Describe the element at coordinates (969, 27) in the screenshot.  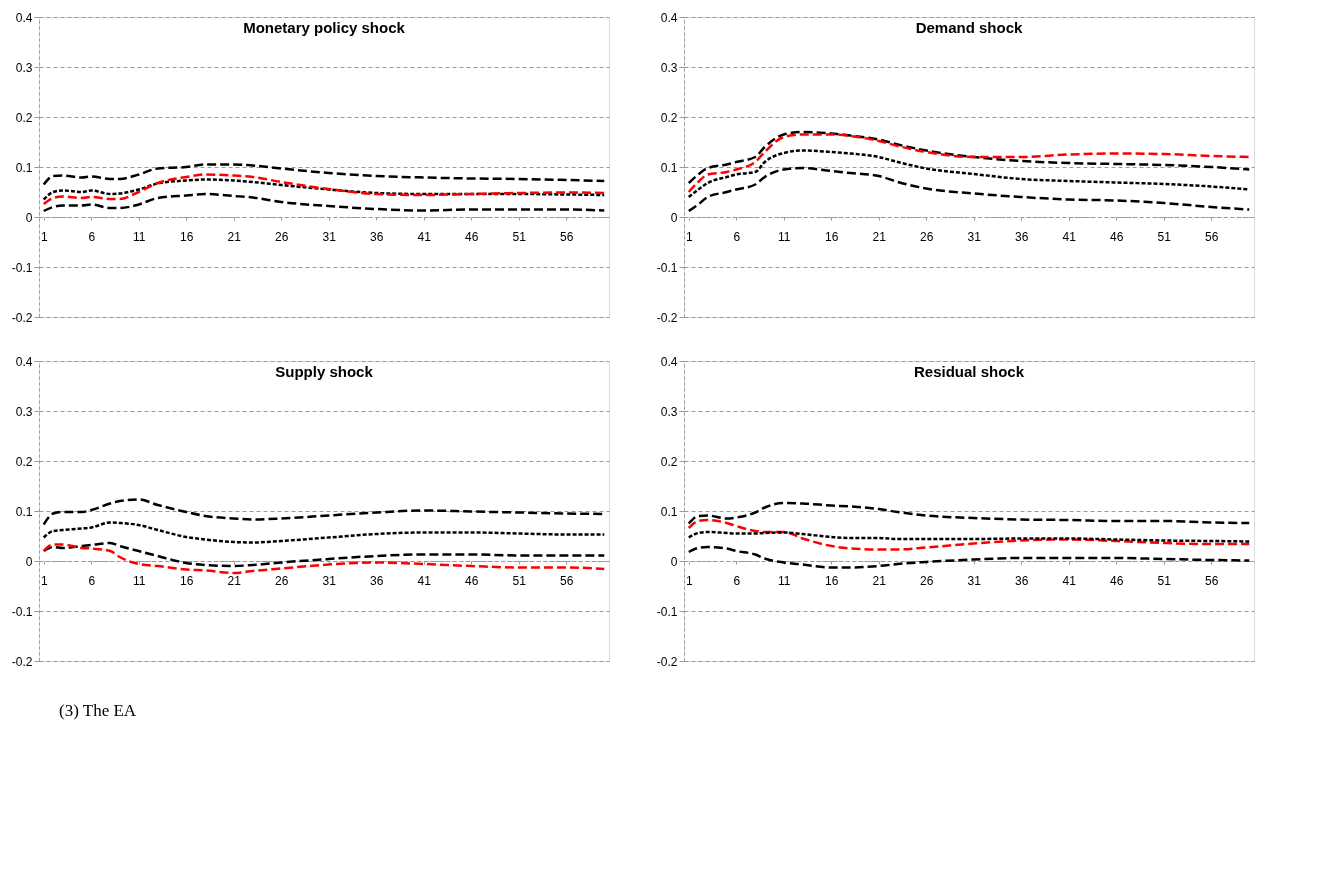
I see `chart-title: Demand shock` at that location.